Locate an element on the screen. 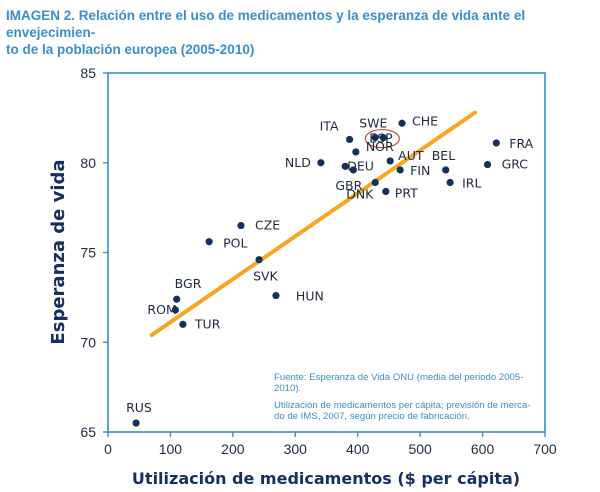 Image resolution: width=600 pixels, height=492 pixels. point-cze is located at coordinates (241, 225).